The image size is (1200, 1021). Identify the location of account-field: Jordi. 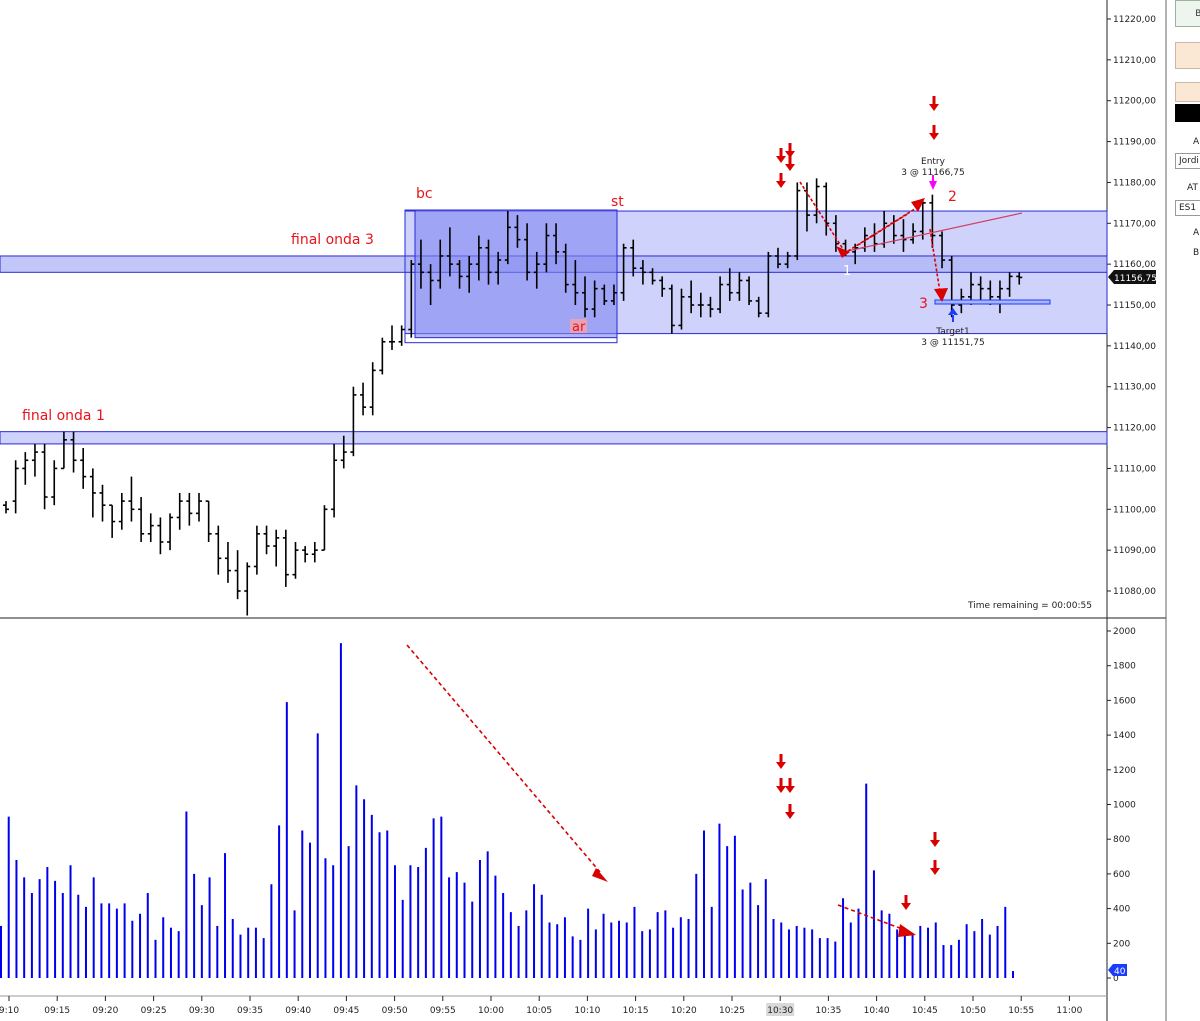
(1187, 161).